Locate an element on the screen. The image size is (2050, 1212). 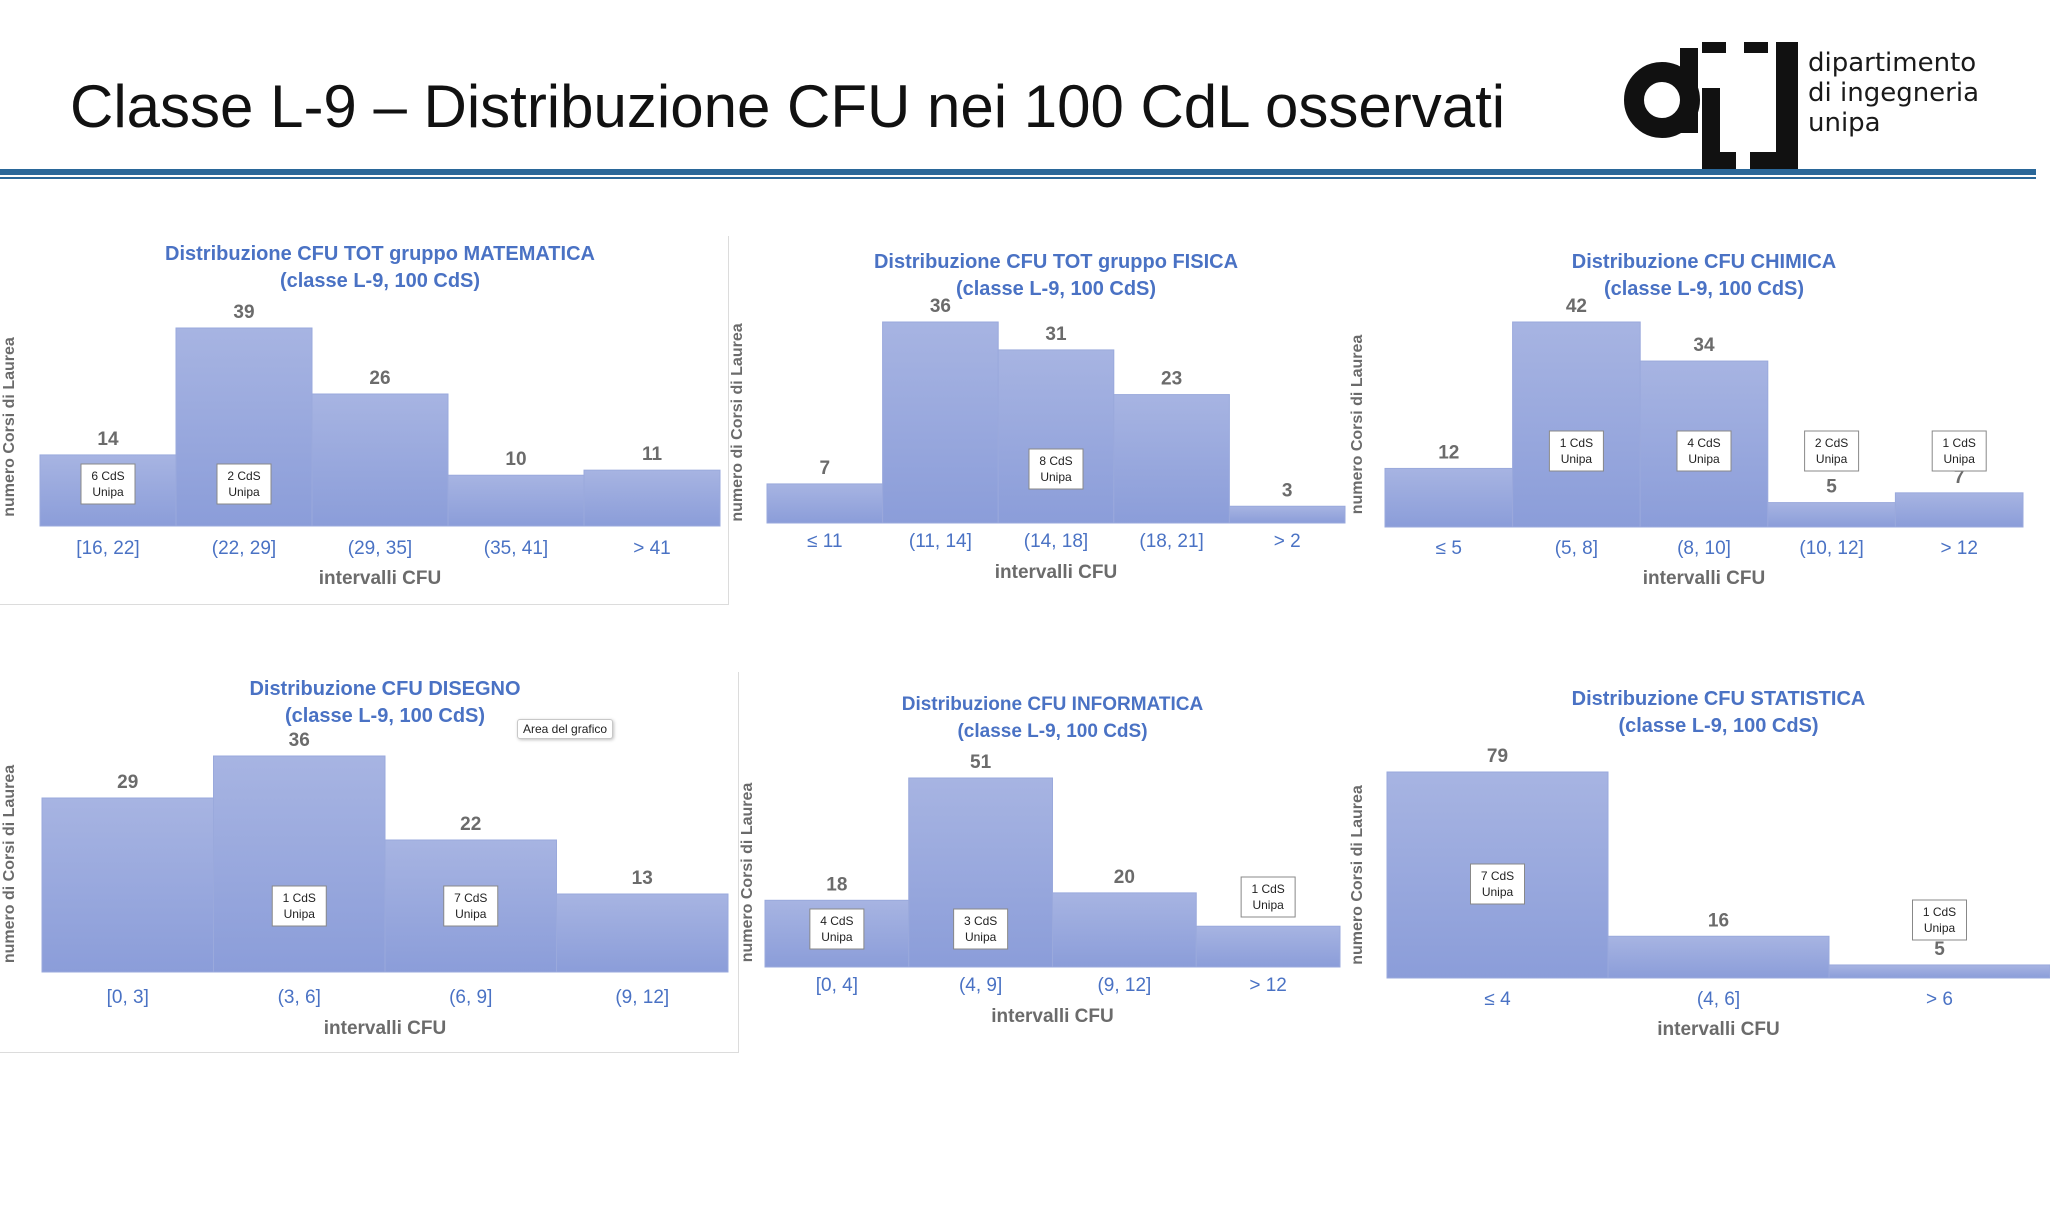
x-tick-label: (10, 12] is located at coordinates (1831, 548).